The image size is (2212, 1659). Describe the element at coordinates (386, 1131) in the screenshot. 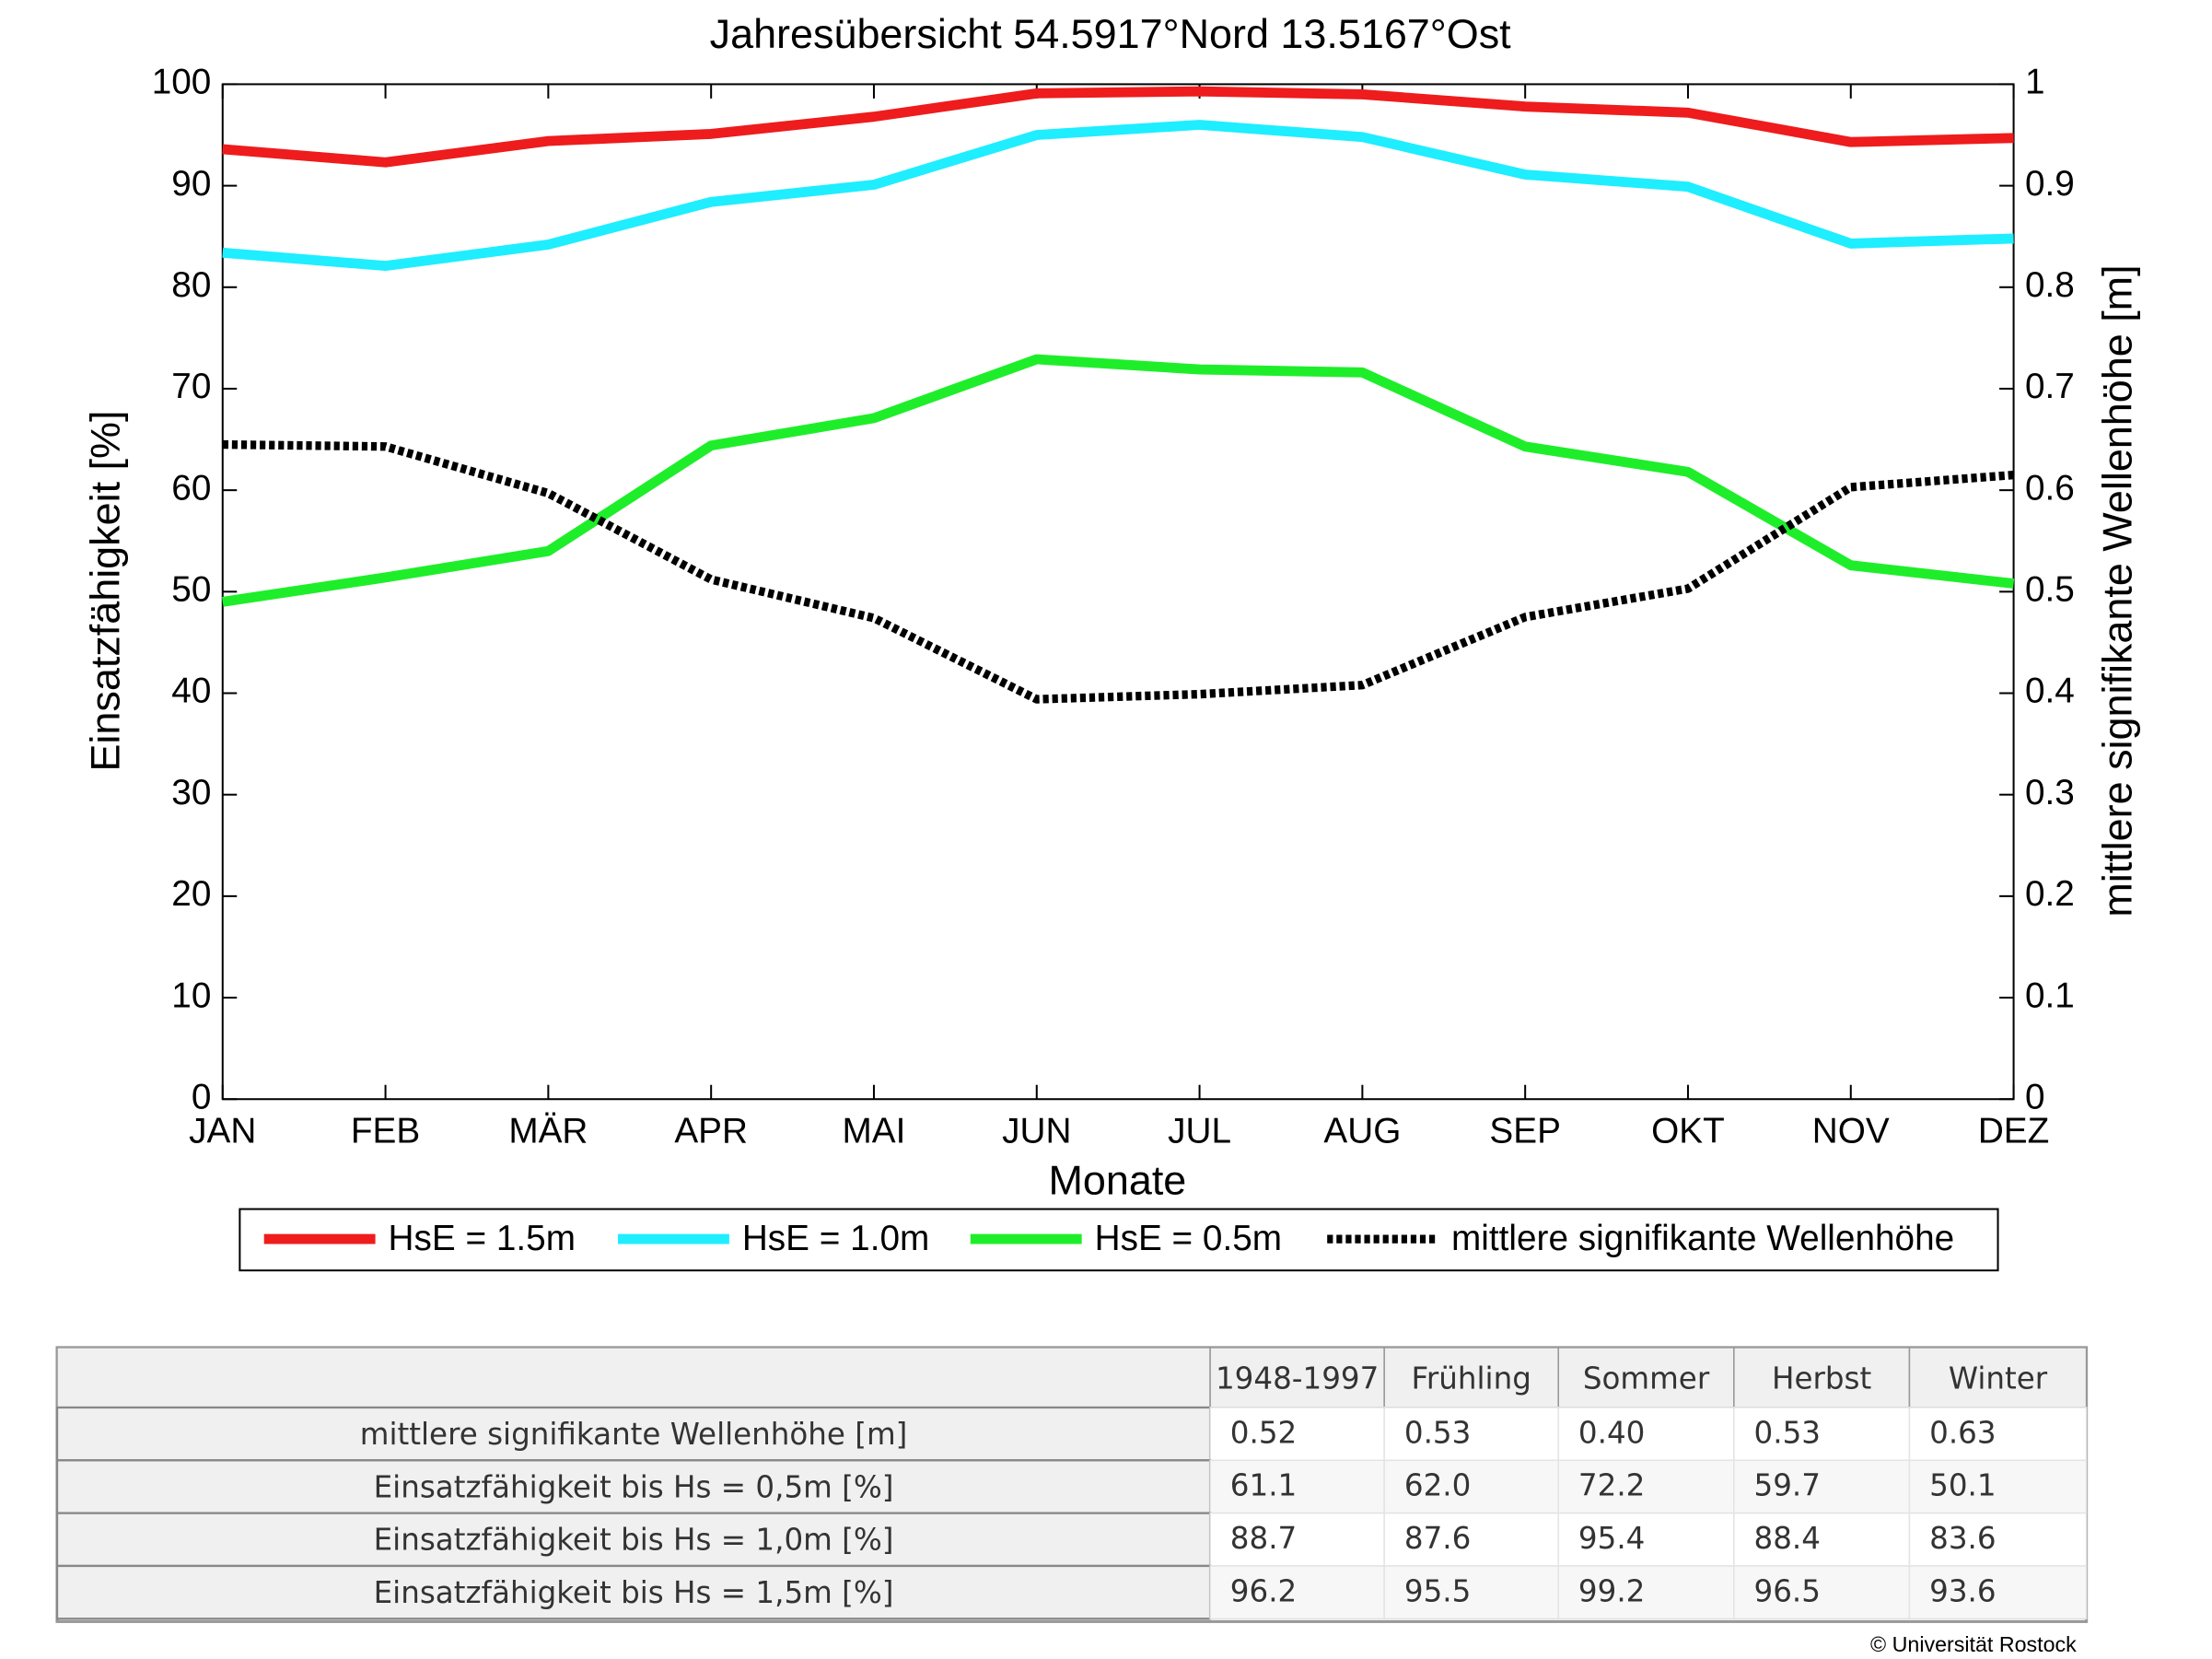

I see `x-tick-label: FEB` at that location.